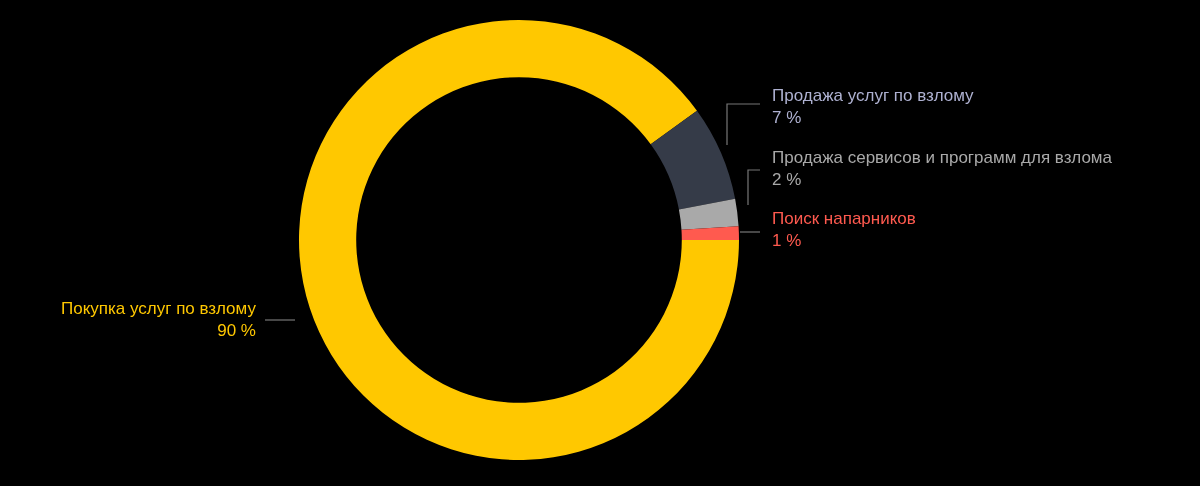  Describe the element at coordinates (873, 95) in the screenshot. I see `slice-label: Продажа услуг по взлому` at that location.